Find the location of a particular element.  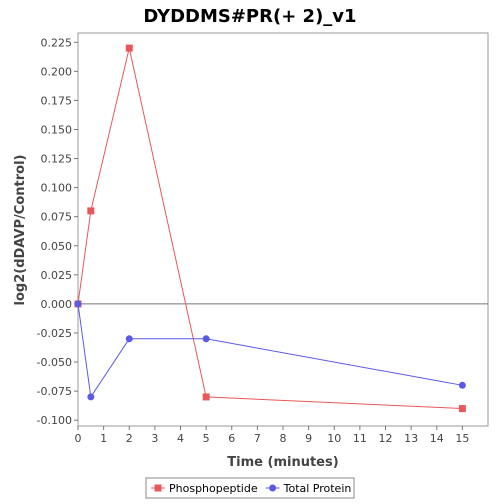

legend-box is located at coordinates (250, 488).